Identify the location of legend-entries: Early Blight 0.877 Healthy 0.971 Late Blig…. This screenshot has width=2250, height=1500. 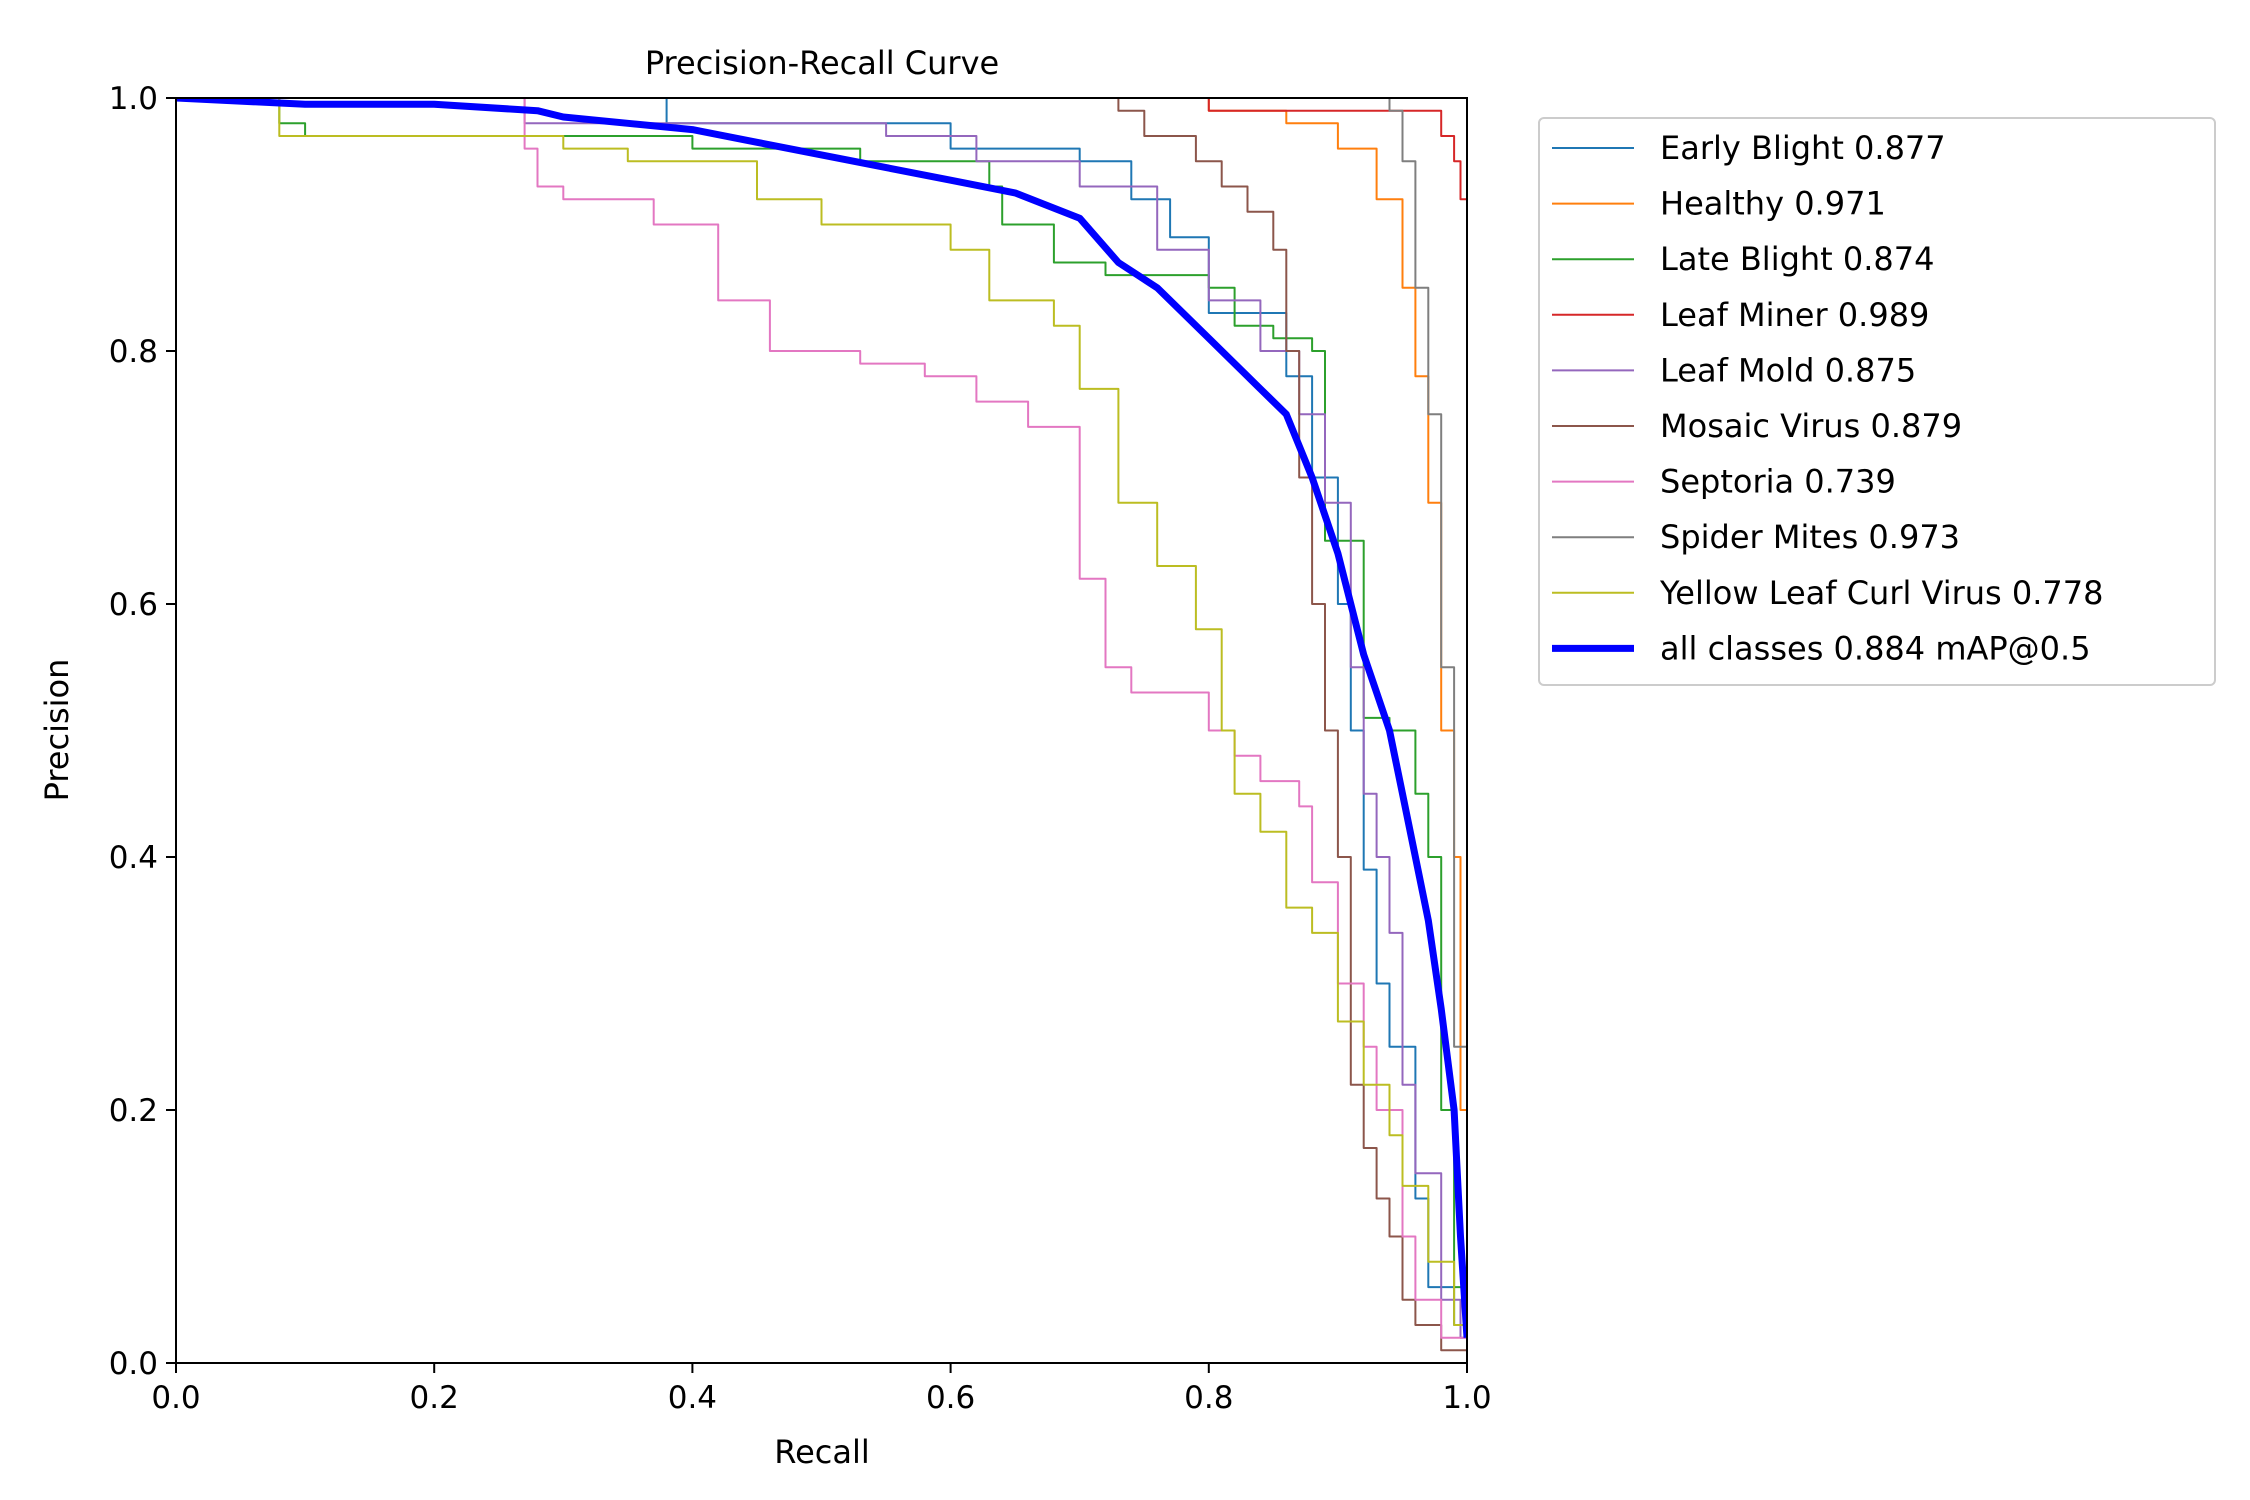
(1828, 398).